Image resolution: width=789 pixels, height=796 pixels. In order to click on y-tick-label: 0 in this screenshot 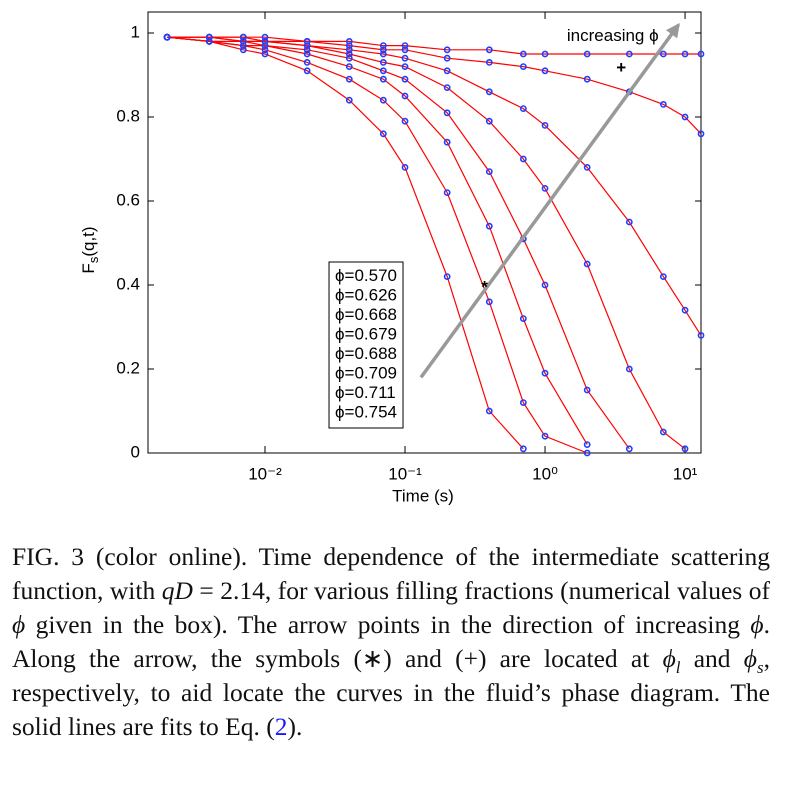, I will do `click(135, 451)`.